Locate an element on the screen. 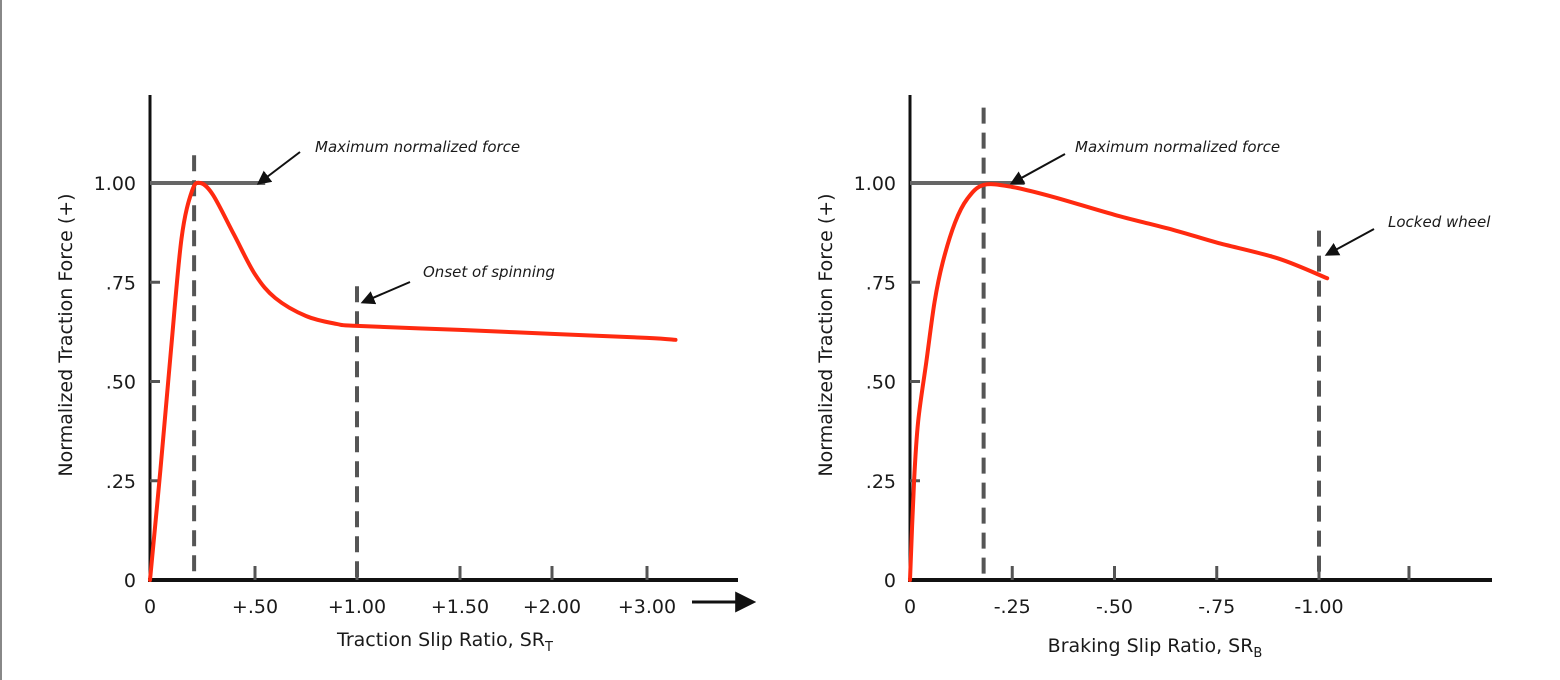 The height and width of the screenshot is (680, 1560). x-axis-title: Braking Slip Ratio, SRB is located at coordinates (1155, 648).